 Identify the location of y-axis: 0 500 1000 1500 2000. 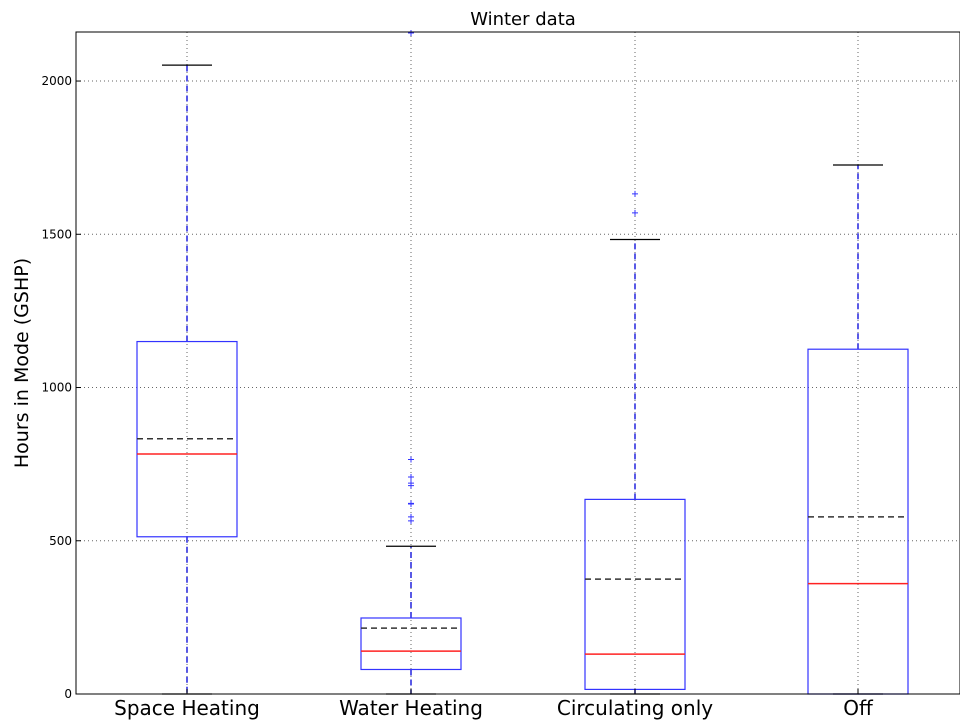
(61, 387).